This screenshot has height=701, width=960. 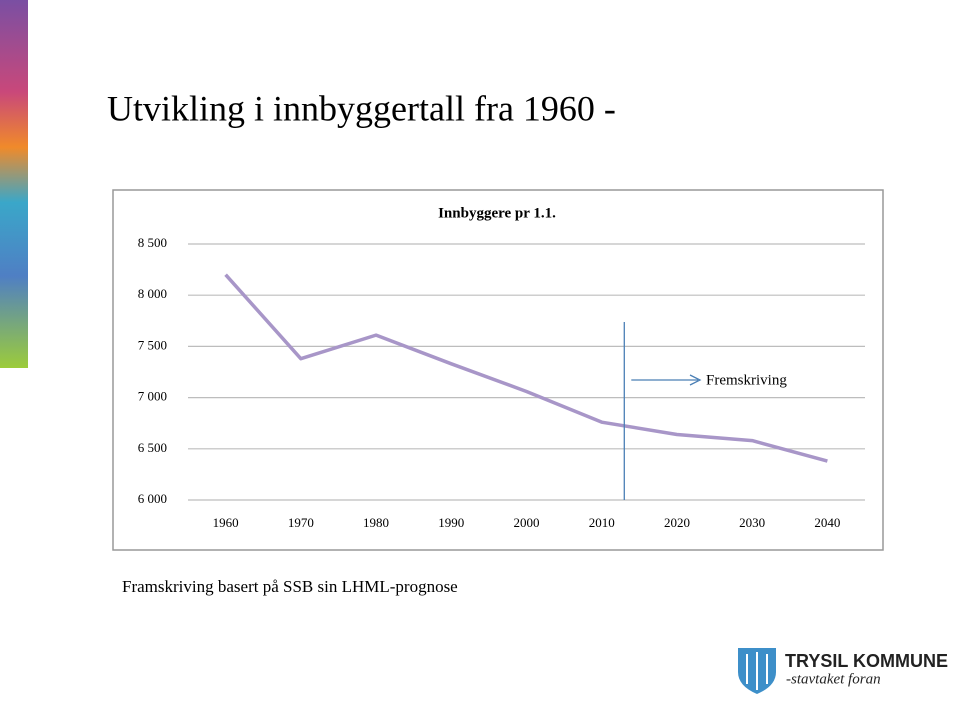 What do you see at coordinates (376, 522) in the screenshot?
I see `x-tick-label: 1980` at bounding box center [376, 522].